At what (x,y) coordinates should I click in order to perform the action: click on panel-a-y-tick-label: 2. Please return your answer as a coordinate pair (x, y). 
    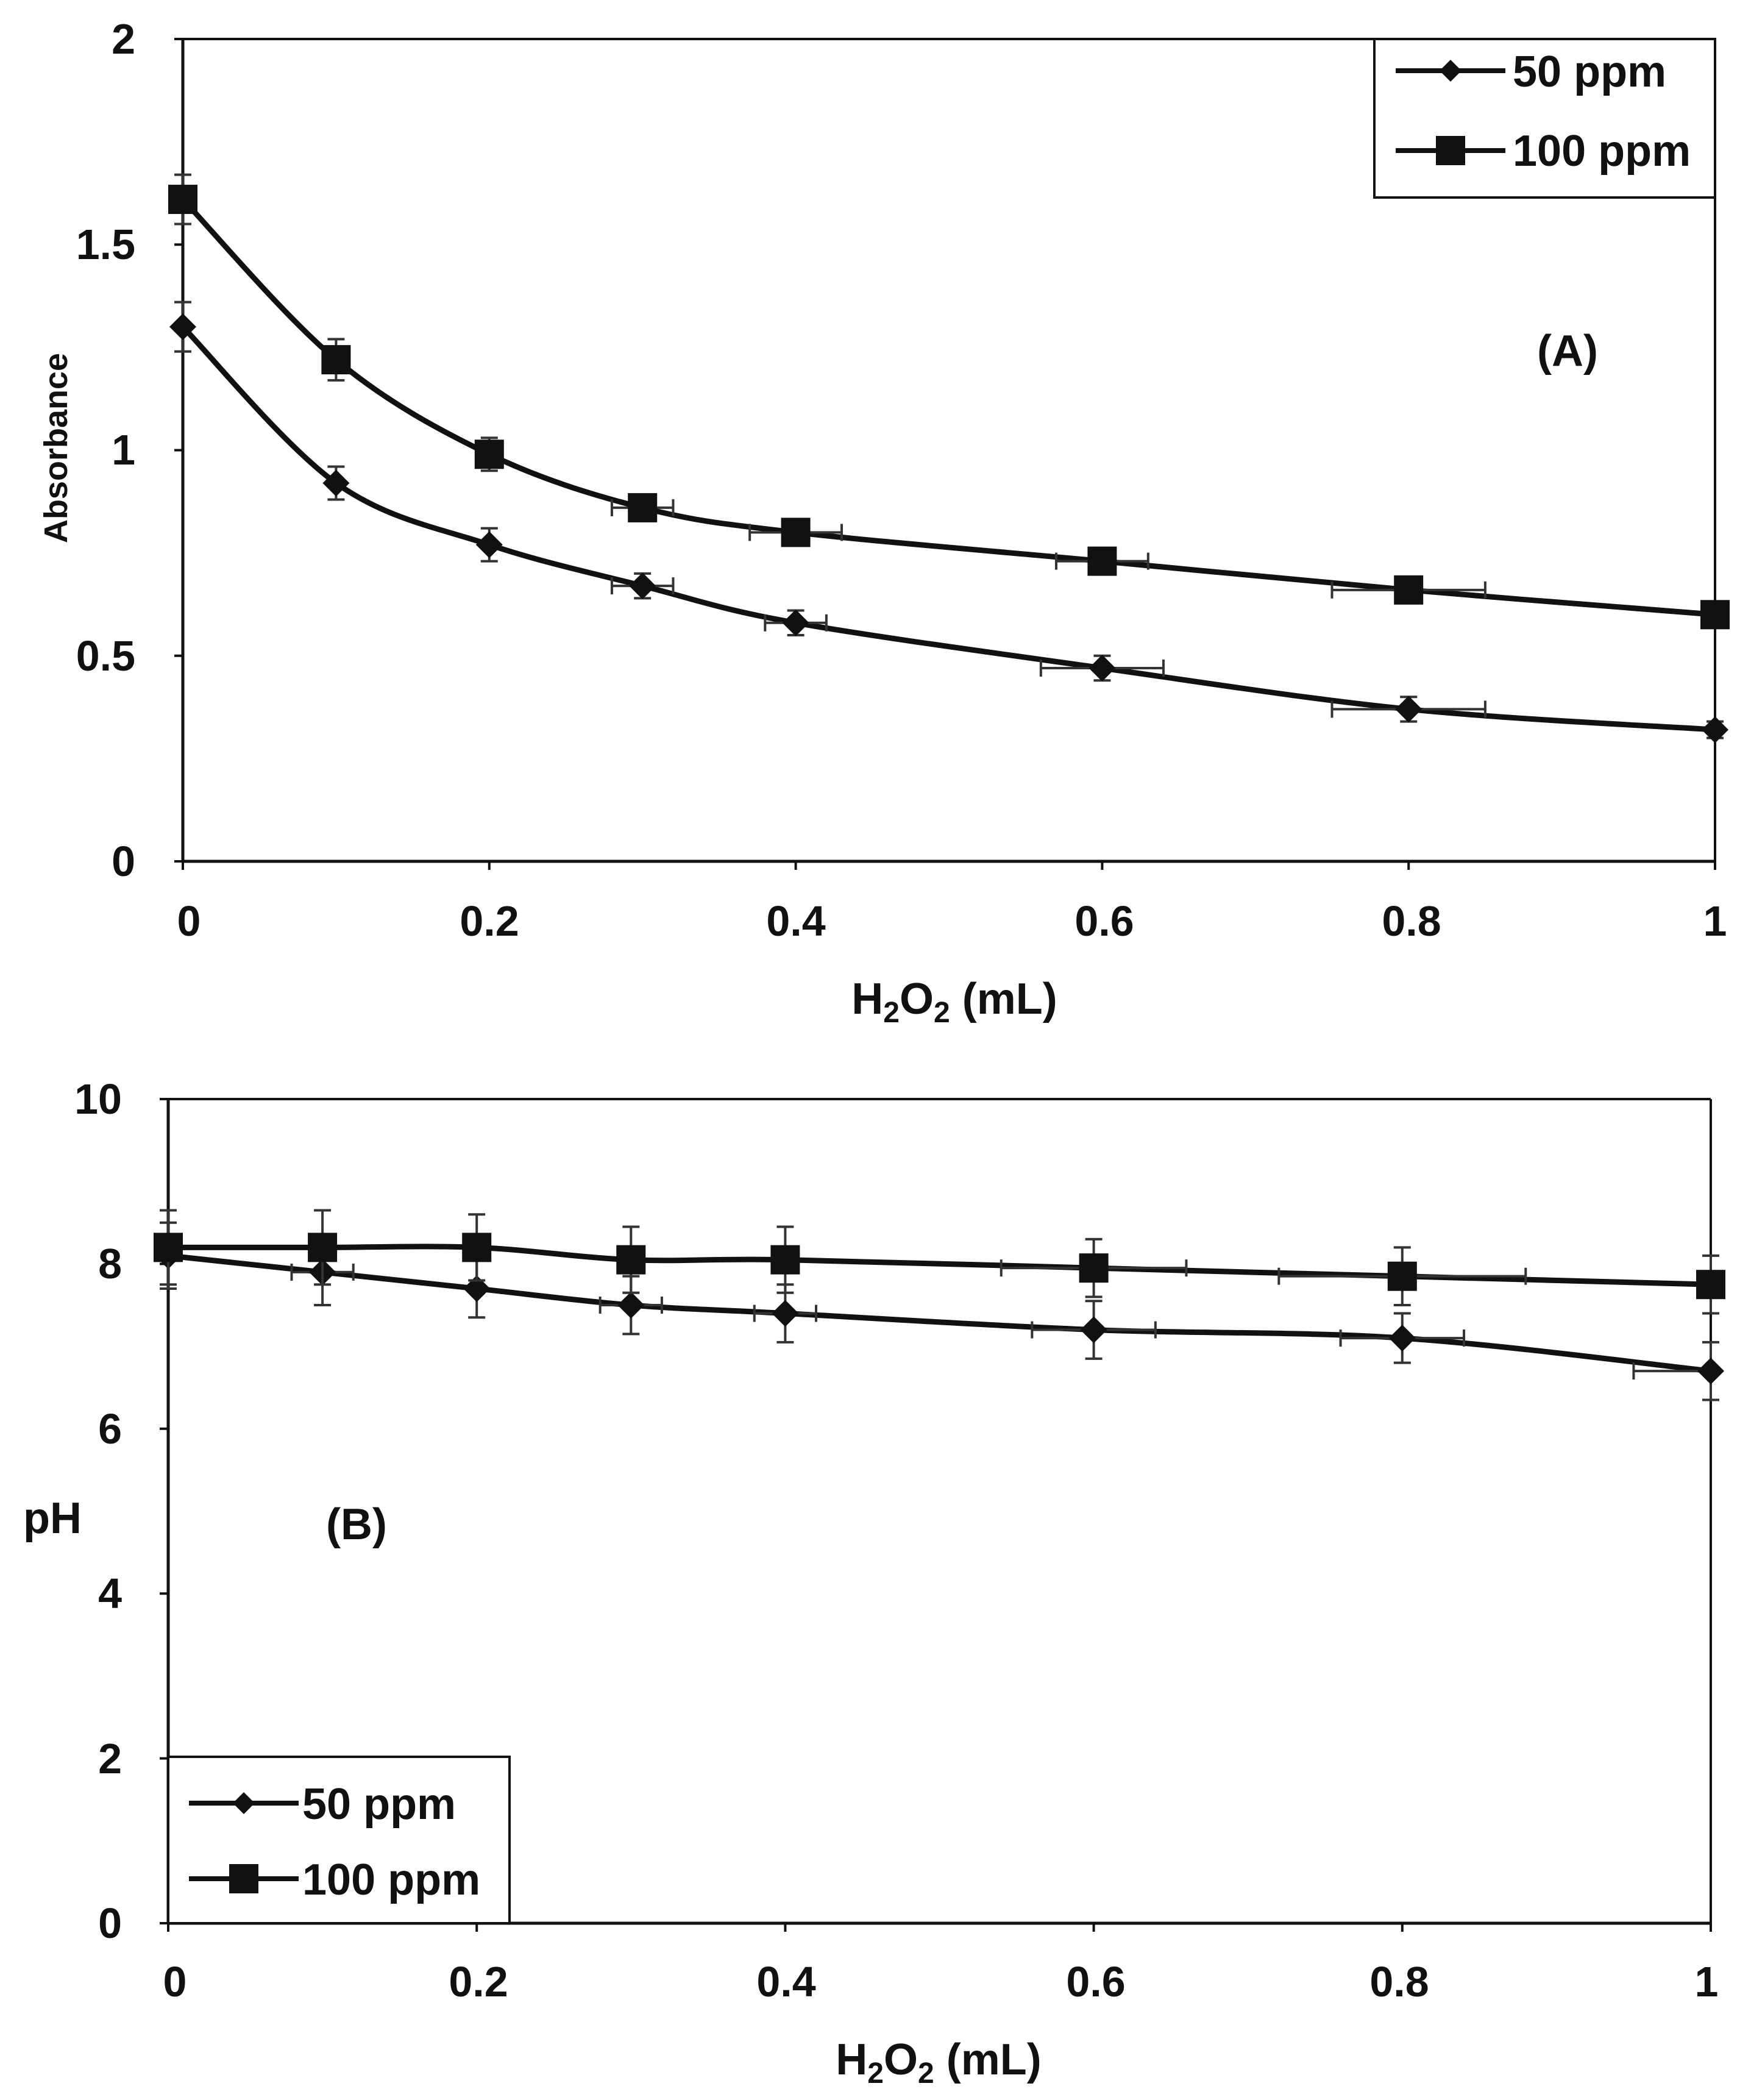
    Looking at the image, I should click on (123, 39).